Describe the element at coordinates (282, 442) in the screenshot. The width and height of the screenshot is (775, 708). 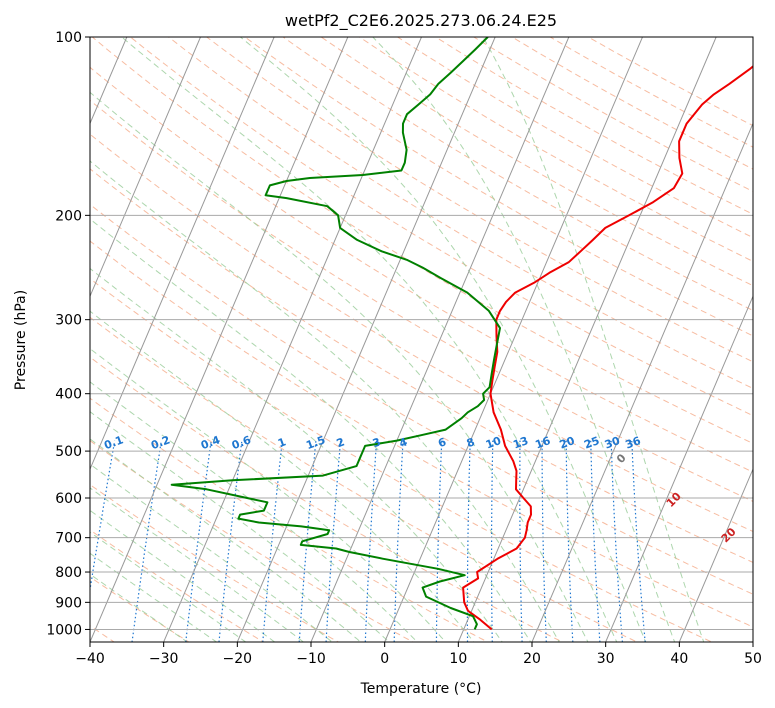
I see `mixing-ratio-label: 1` at that location.